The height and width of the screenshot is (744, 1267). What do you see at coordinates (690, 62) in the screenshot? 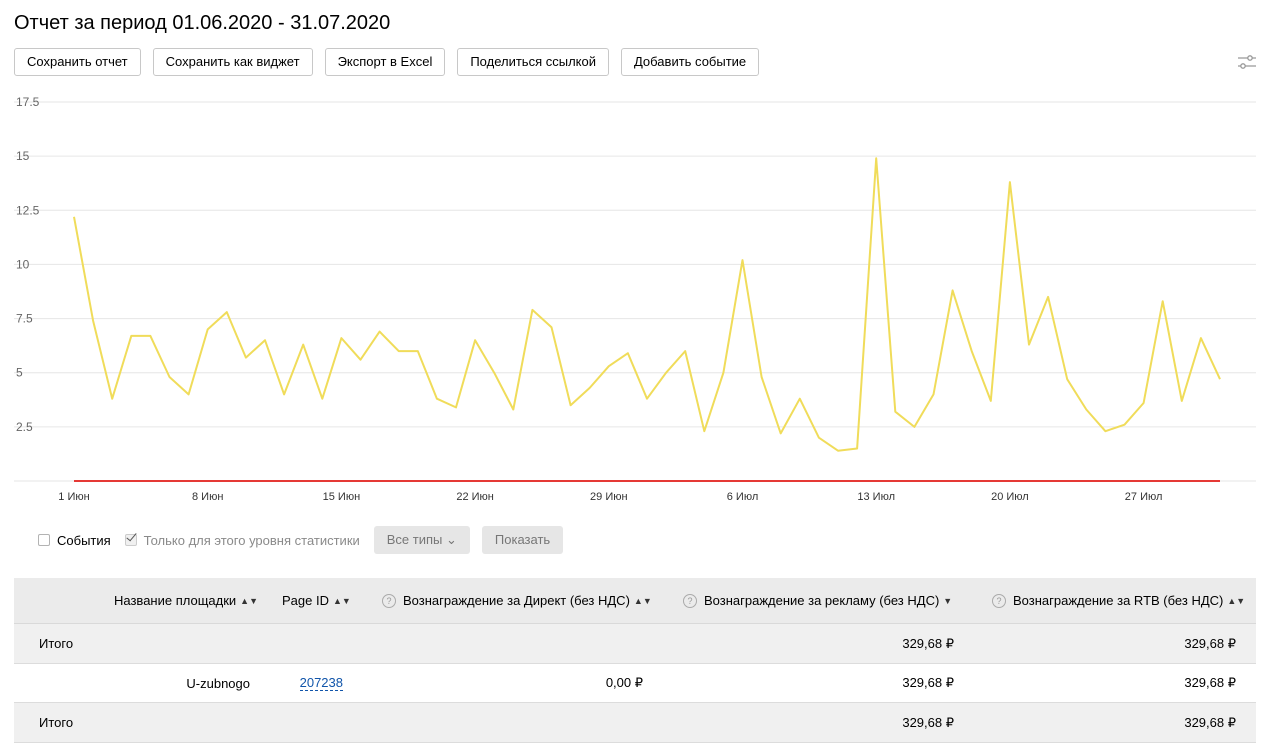
I see `add-event-button: Добавить событие` at bounding box center [690, 62].